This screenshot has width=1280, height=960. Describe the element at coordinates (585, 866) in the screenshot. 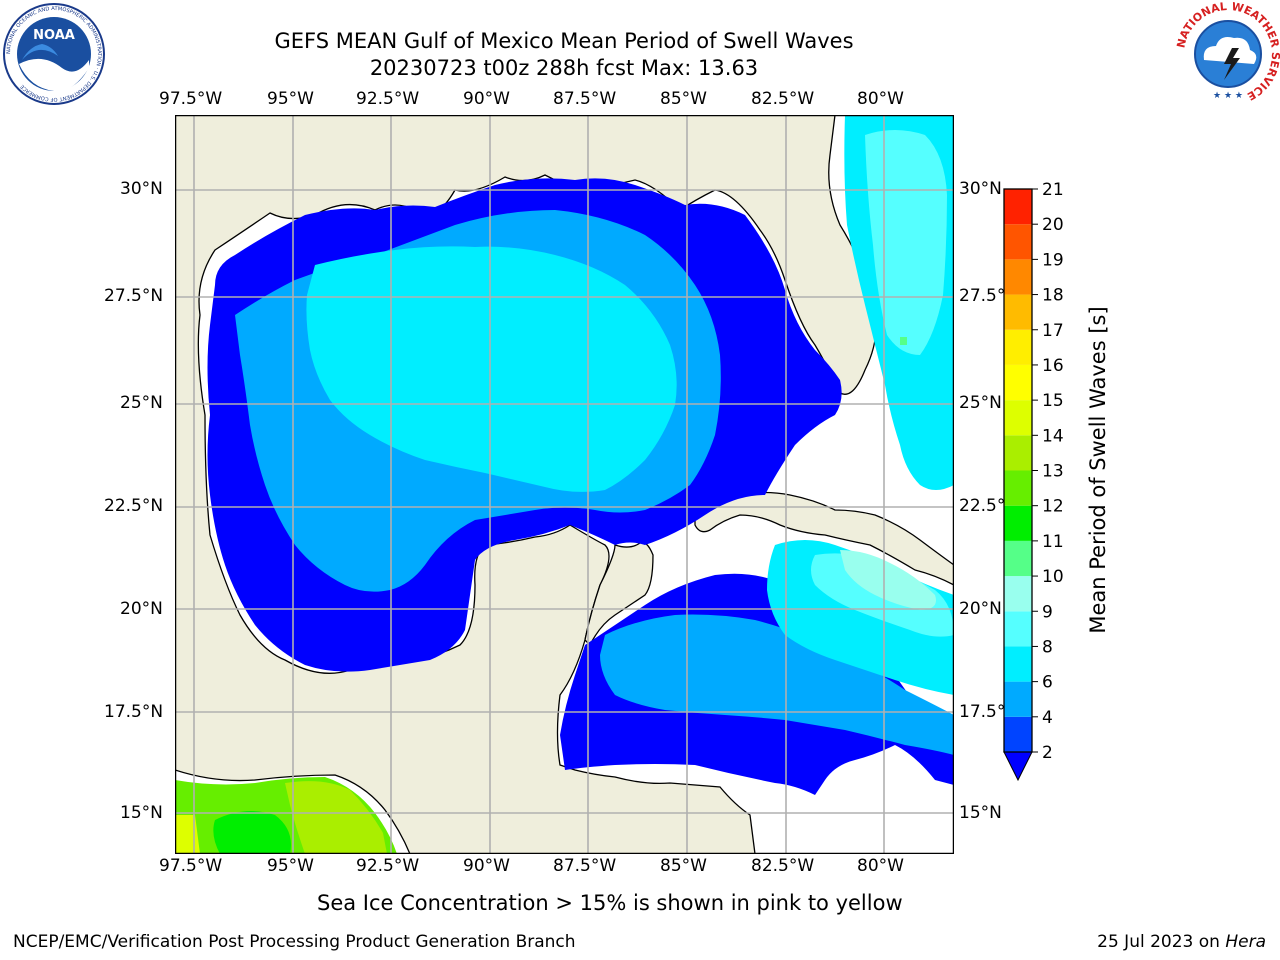

I see `lon-tick-bottom: 87.5°W` at that location.